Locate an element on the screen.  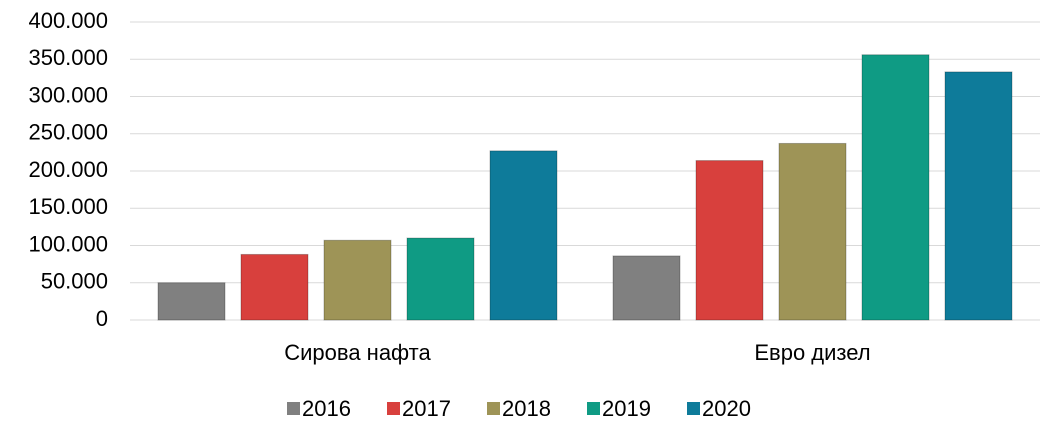
y-tick-label: 150.000 is located at coordinates (68, 206).